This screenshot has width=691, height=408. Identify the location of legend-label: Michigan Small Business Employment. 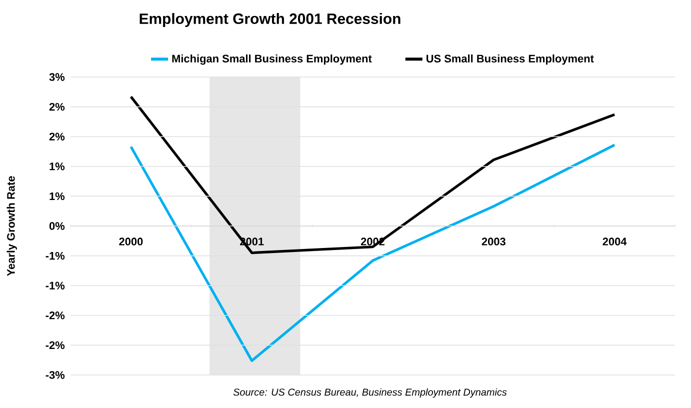
(272, 59).